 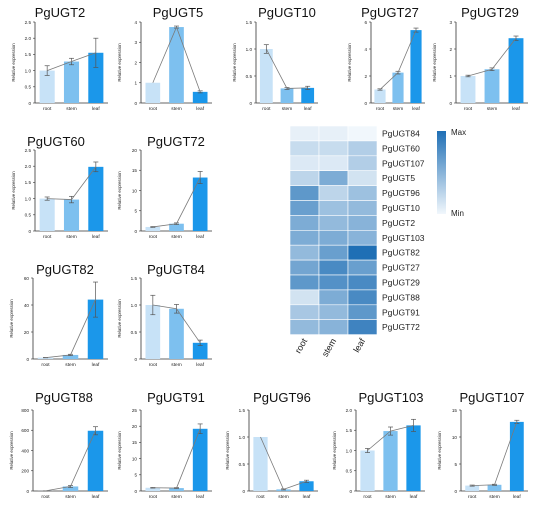 I want to click on heat-row-label: PgUGT29, so click(x=401, y=282).